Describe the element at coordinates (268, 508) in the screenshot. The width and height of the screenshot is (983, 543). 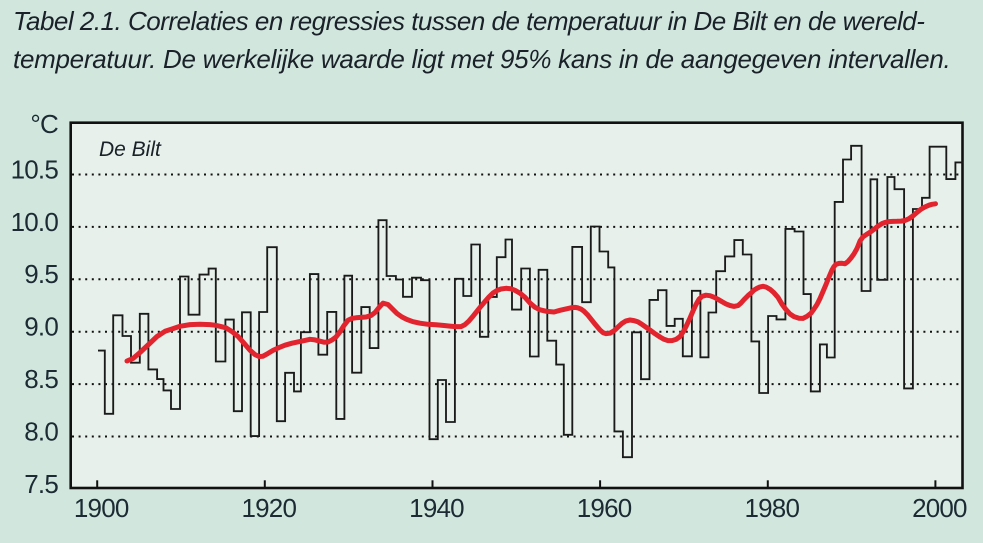
I see `svg-text: 1920` at that location.